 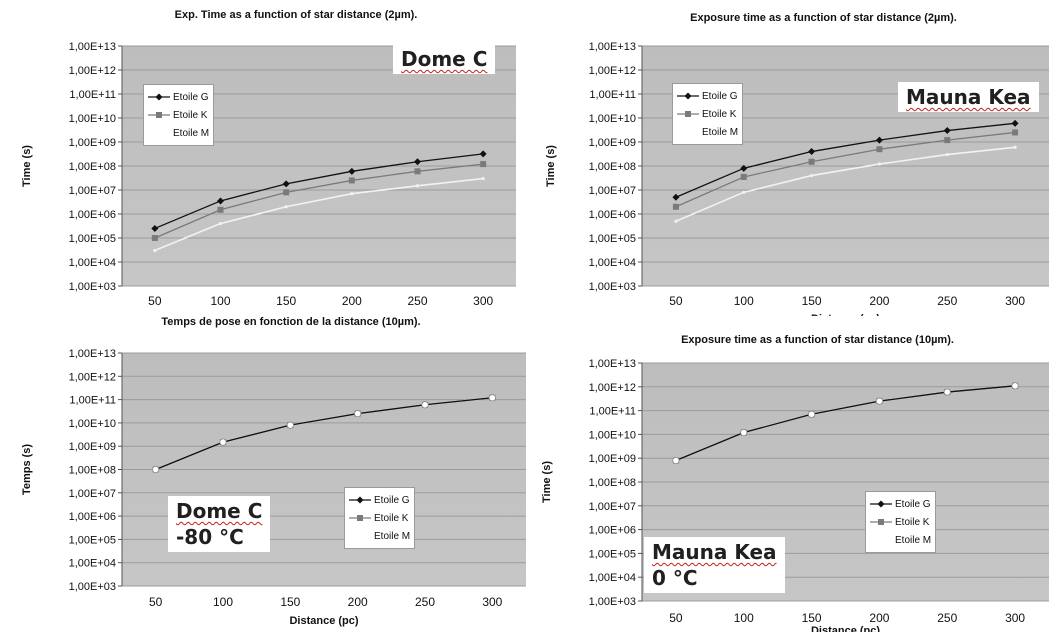 I want to click on site-temperature: 0 °C, so click(x=675, y=578).